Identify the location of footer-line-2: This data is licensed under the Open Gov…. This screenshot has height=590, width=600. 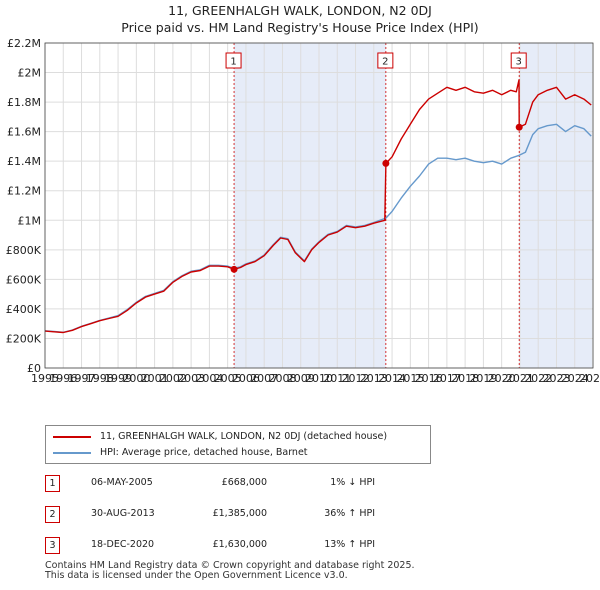
(196, 575).